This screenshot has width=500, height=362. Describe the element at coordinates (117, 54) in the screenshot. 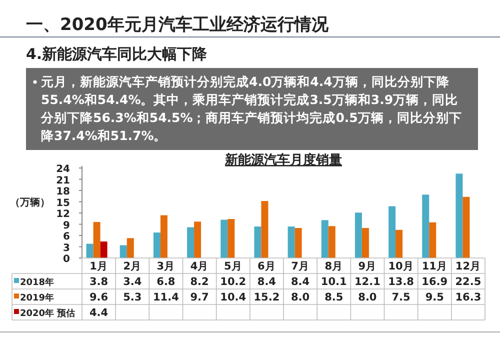

I see `text: 4.新能源汽车同比大幅下降` at that location.